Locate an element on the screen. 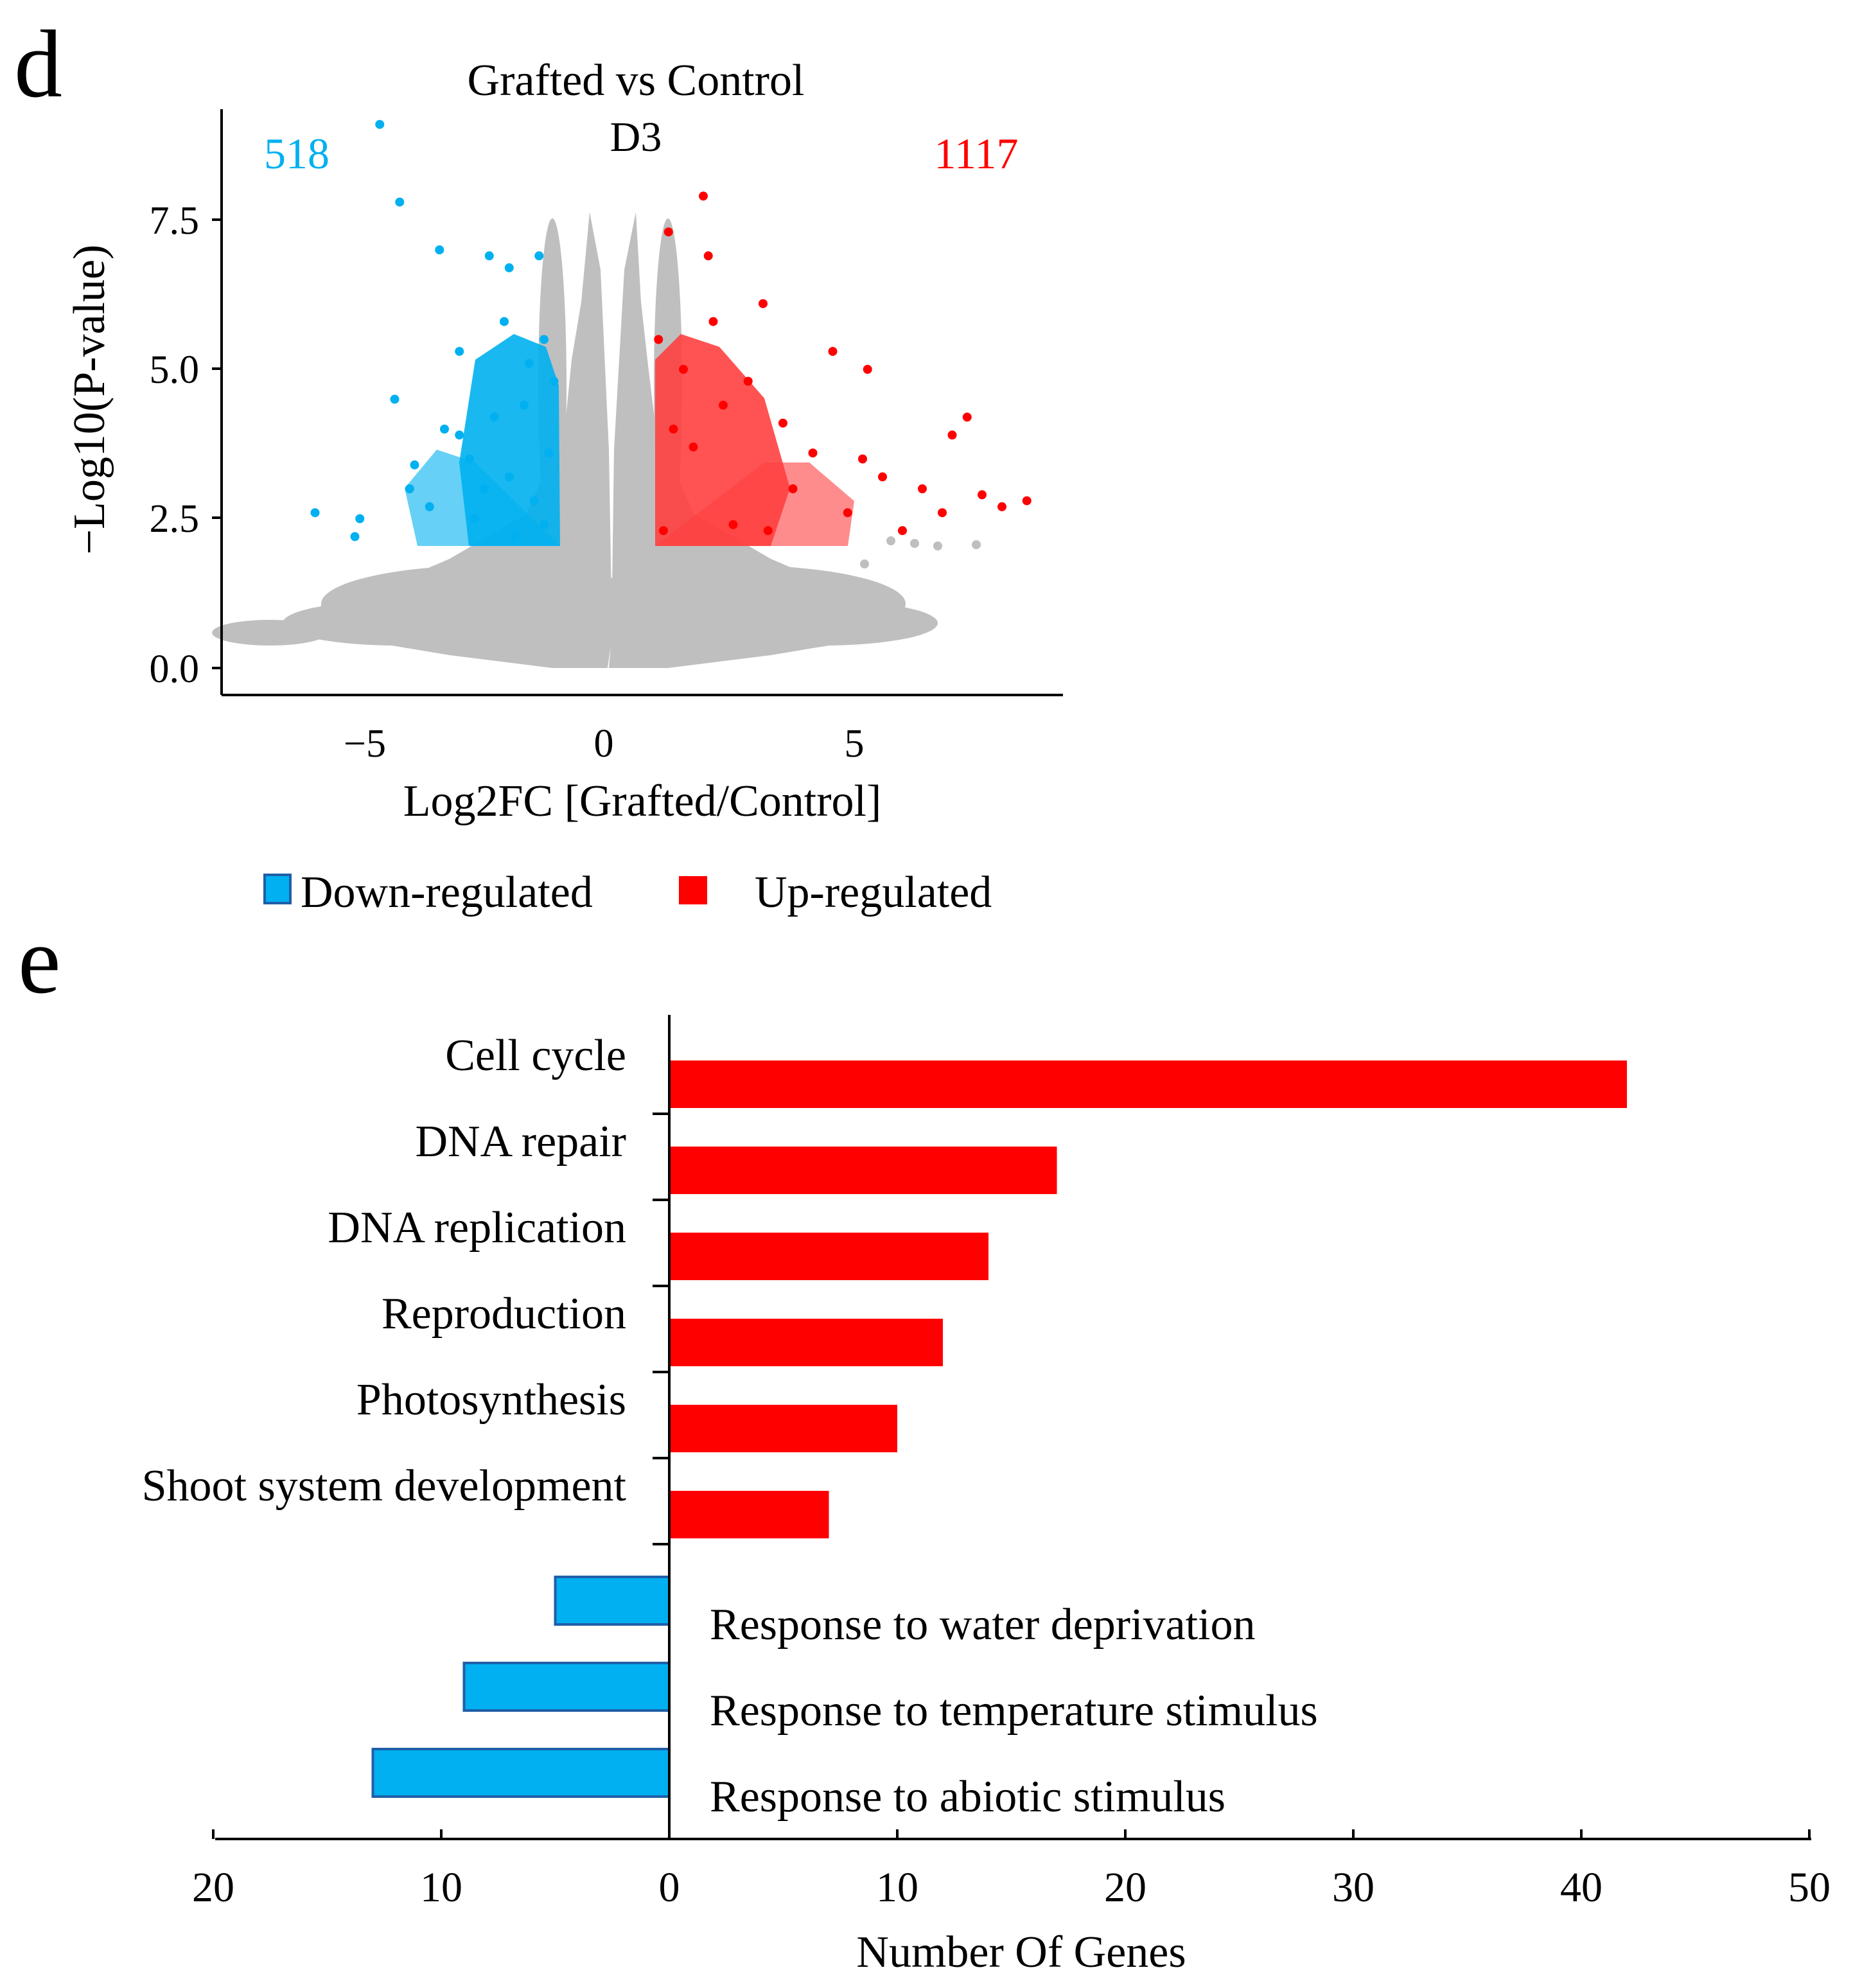  bar-reproduction is located at coordinates (806, 1343).